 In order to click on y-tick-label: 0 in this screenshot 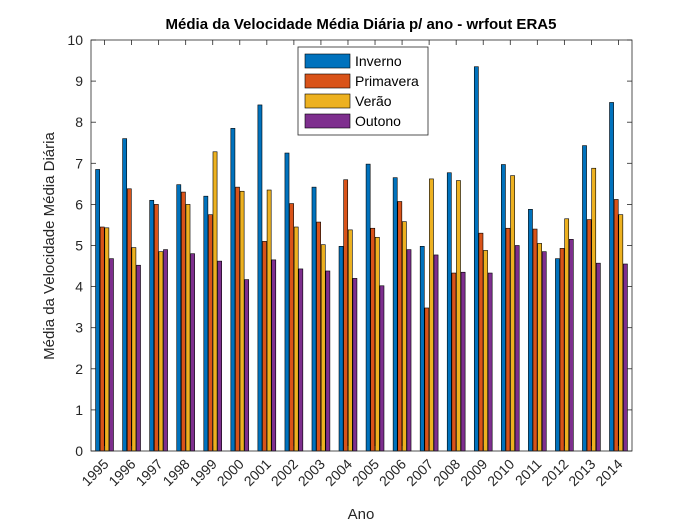, I will do `click(79, 451)`.